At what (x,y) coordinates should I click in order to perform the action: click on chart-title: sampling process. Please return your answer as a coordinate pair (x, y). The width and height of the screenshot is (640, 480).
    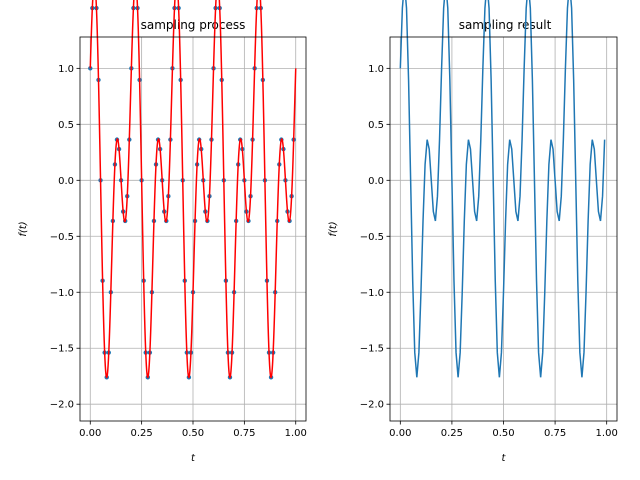
    Looking at the image, I should click on (193, 25).